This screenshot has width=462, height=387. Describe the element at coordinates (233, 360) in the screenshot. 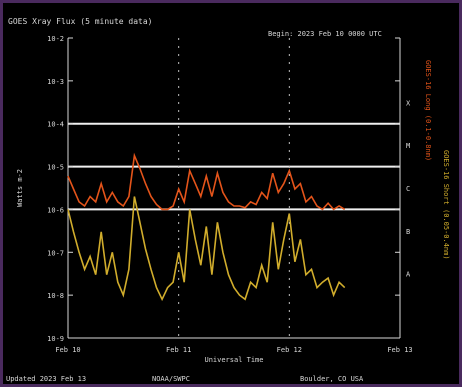

I see `x-axis-label: Universal Time` at that location.